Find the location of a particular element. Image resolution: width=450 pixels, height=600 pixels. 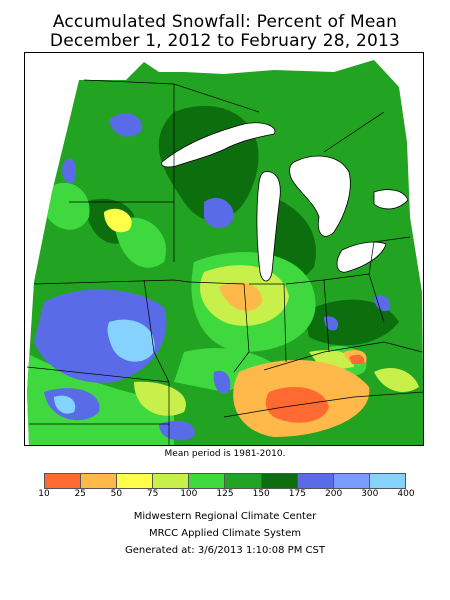

color-legend is located at coordinates (225, 481).